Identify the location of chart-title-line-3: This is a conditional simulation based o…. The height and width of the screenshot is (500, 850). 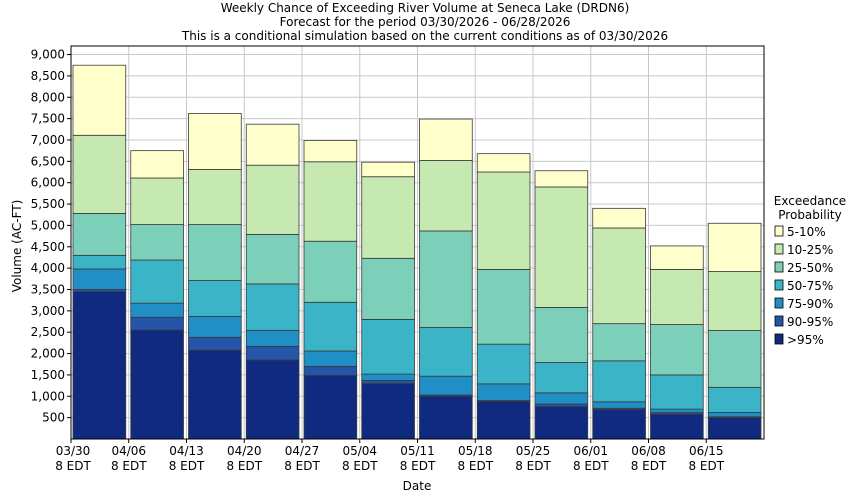
(424, 36).